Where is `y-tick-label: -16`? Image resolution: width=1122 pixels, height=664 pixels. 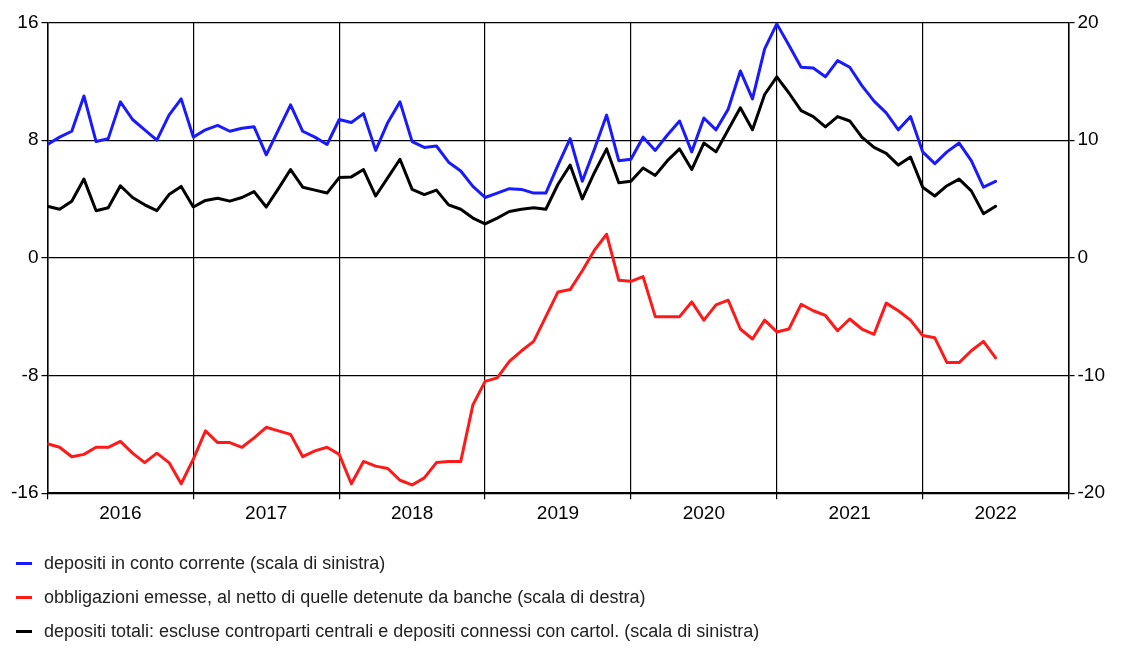
y-tick-label: -16 is located at coordinates (24, 492).